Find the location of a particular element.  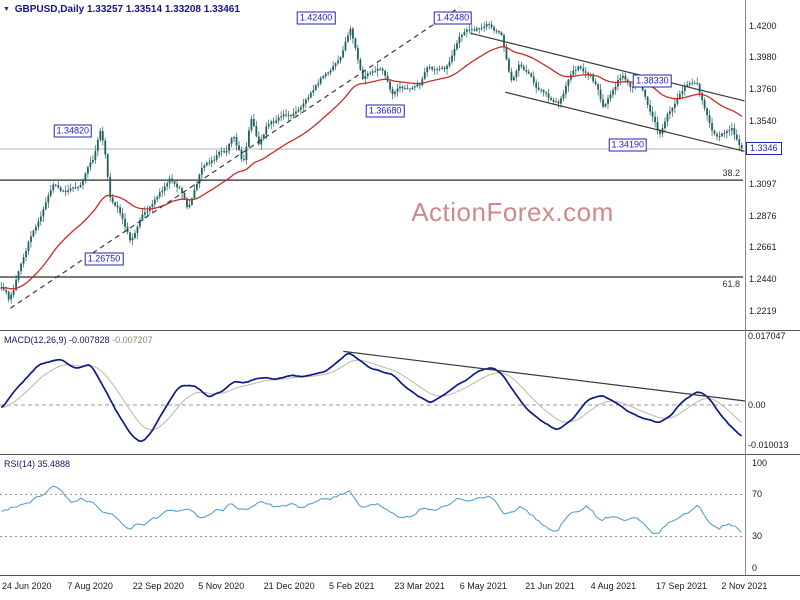

date-axis-label: 17 Sep 2021 is located at coordinates (682, 586).